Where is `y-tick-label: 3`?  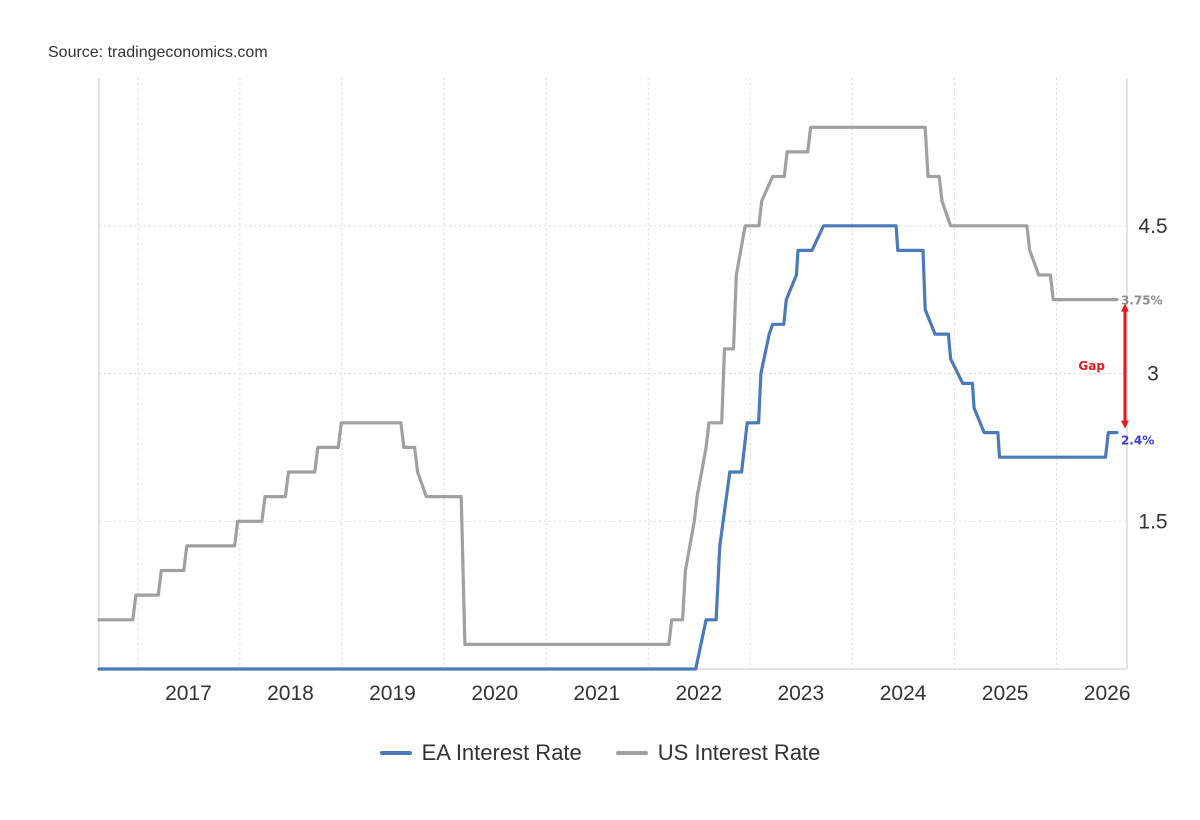
y-tick-label: 3 is located at coordinates (1153, 374).